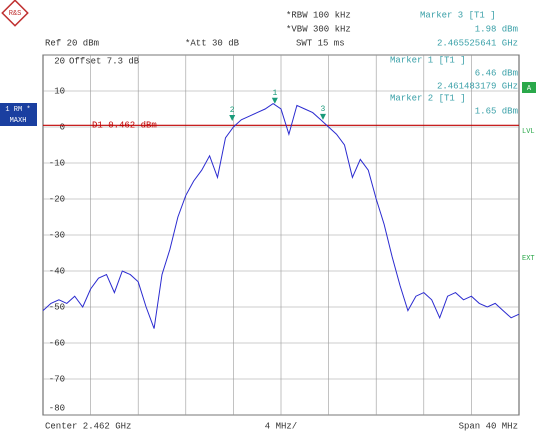 Image resolution: width=539 pixels, height=434 pixels. I want to click on y-tick-label: 20, so click(59, 61).